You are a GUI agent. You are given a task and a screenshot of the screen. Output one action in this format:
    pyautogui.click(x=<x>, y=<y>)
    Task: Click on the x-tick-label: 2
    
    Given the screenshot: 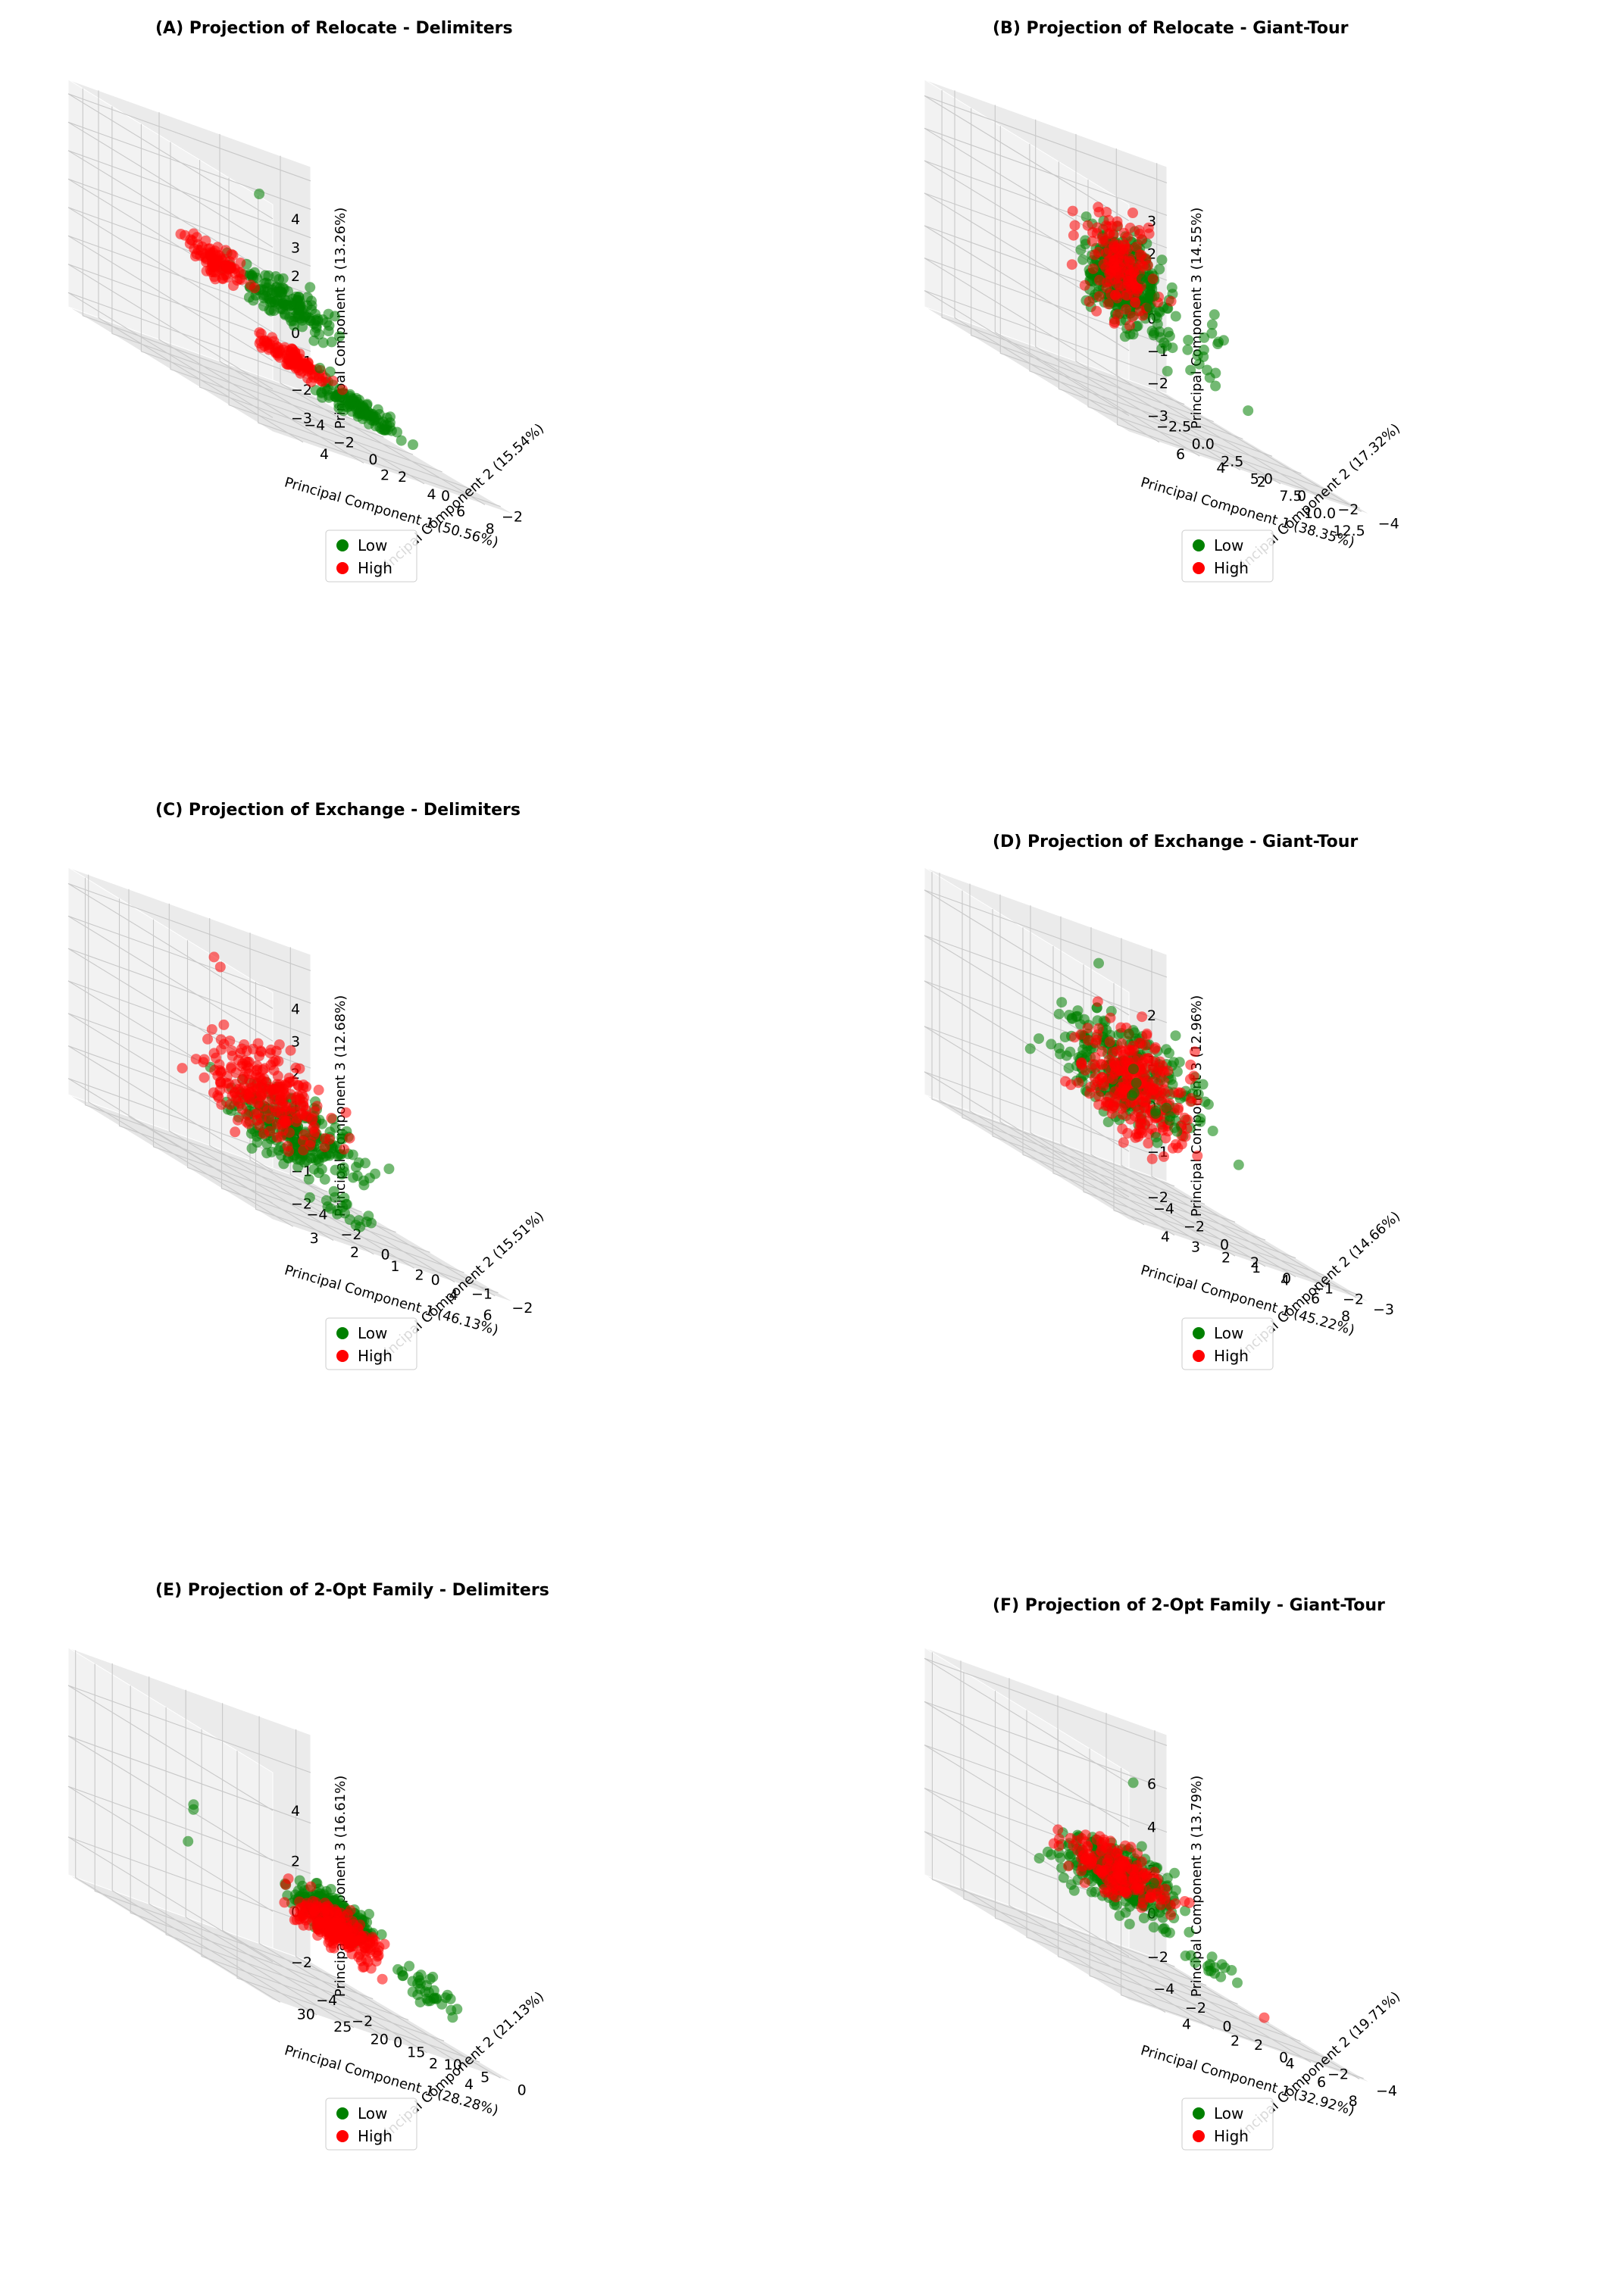 What is the action you would take?
    pyautogui.click(x=434, y=2063)
    